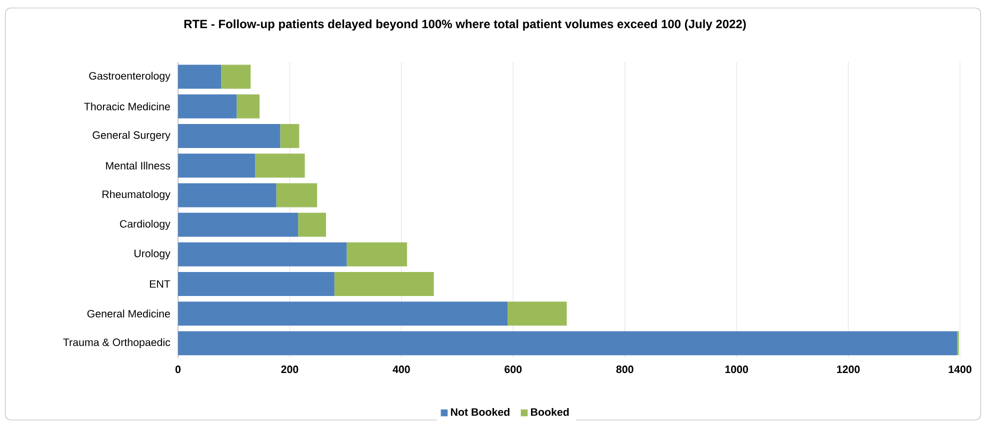  I want to click on x-tick-label: 0, so click(178, 370).